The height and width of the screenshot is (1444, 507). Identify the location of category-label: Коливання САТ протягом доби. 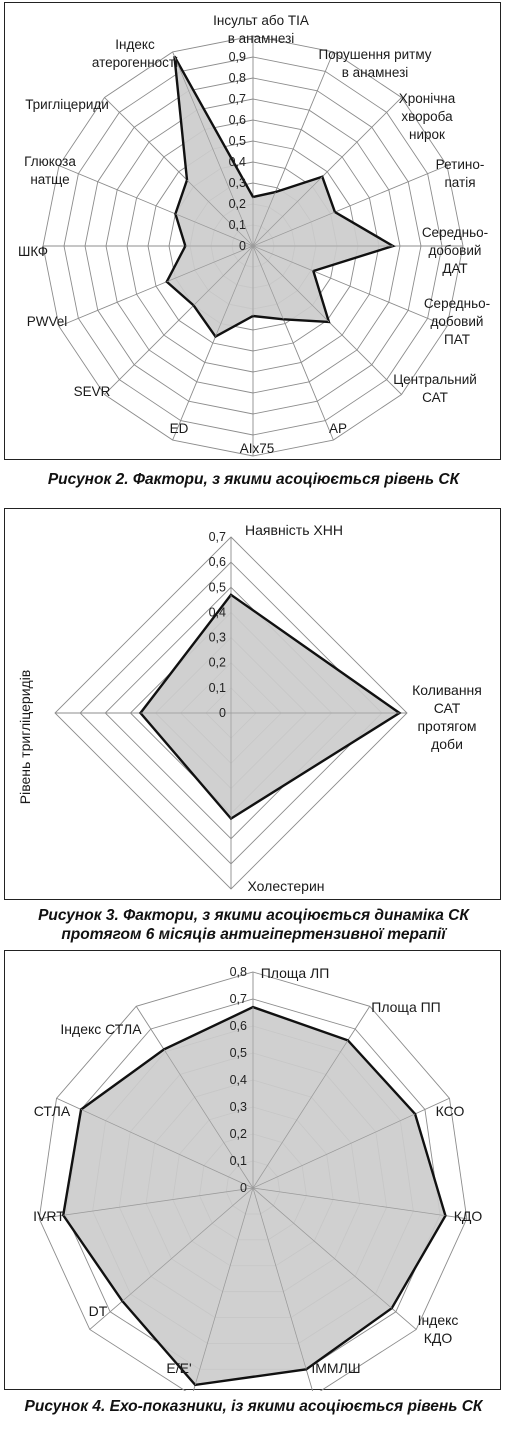
(447, 717).